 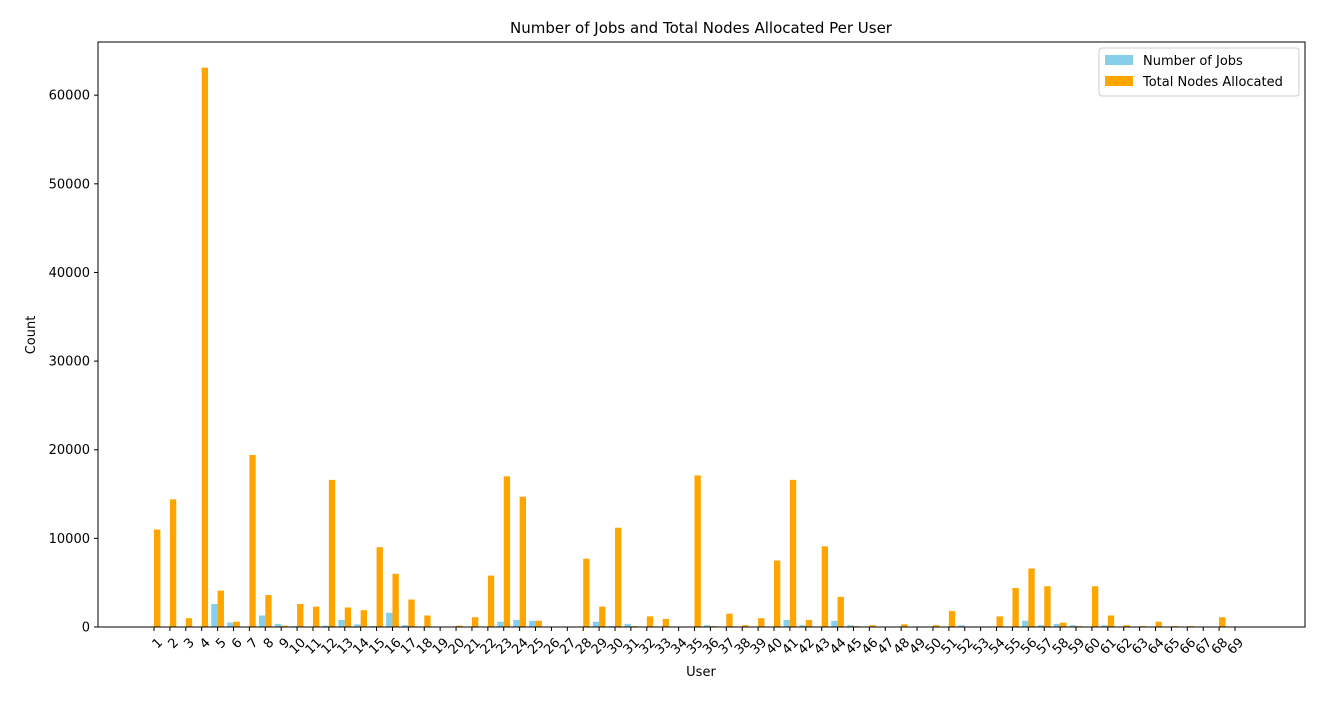 What do you see at coordinates (86, 628) in the screenshot?
I see `y-tick-label: 0` at bounding box center [86, 628].